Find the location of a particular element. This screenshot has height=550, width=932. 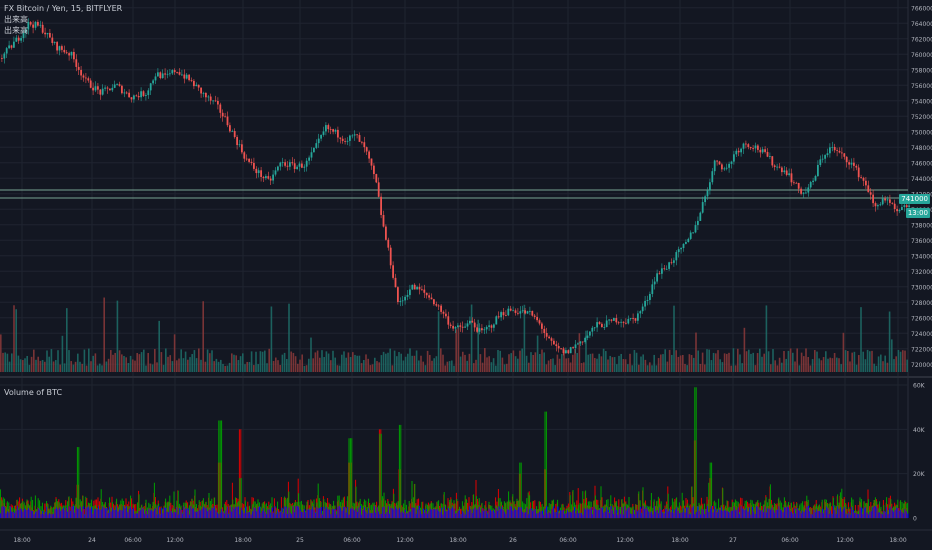

volume-tick-label: 20K is located at coordinates (919, 474).